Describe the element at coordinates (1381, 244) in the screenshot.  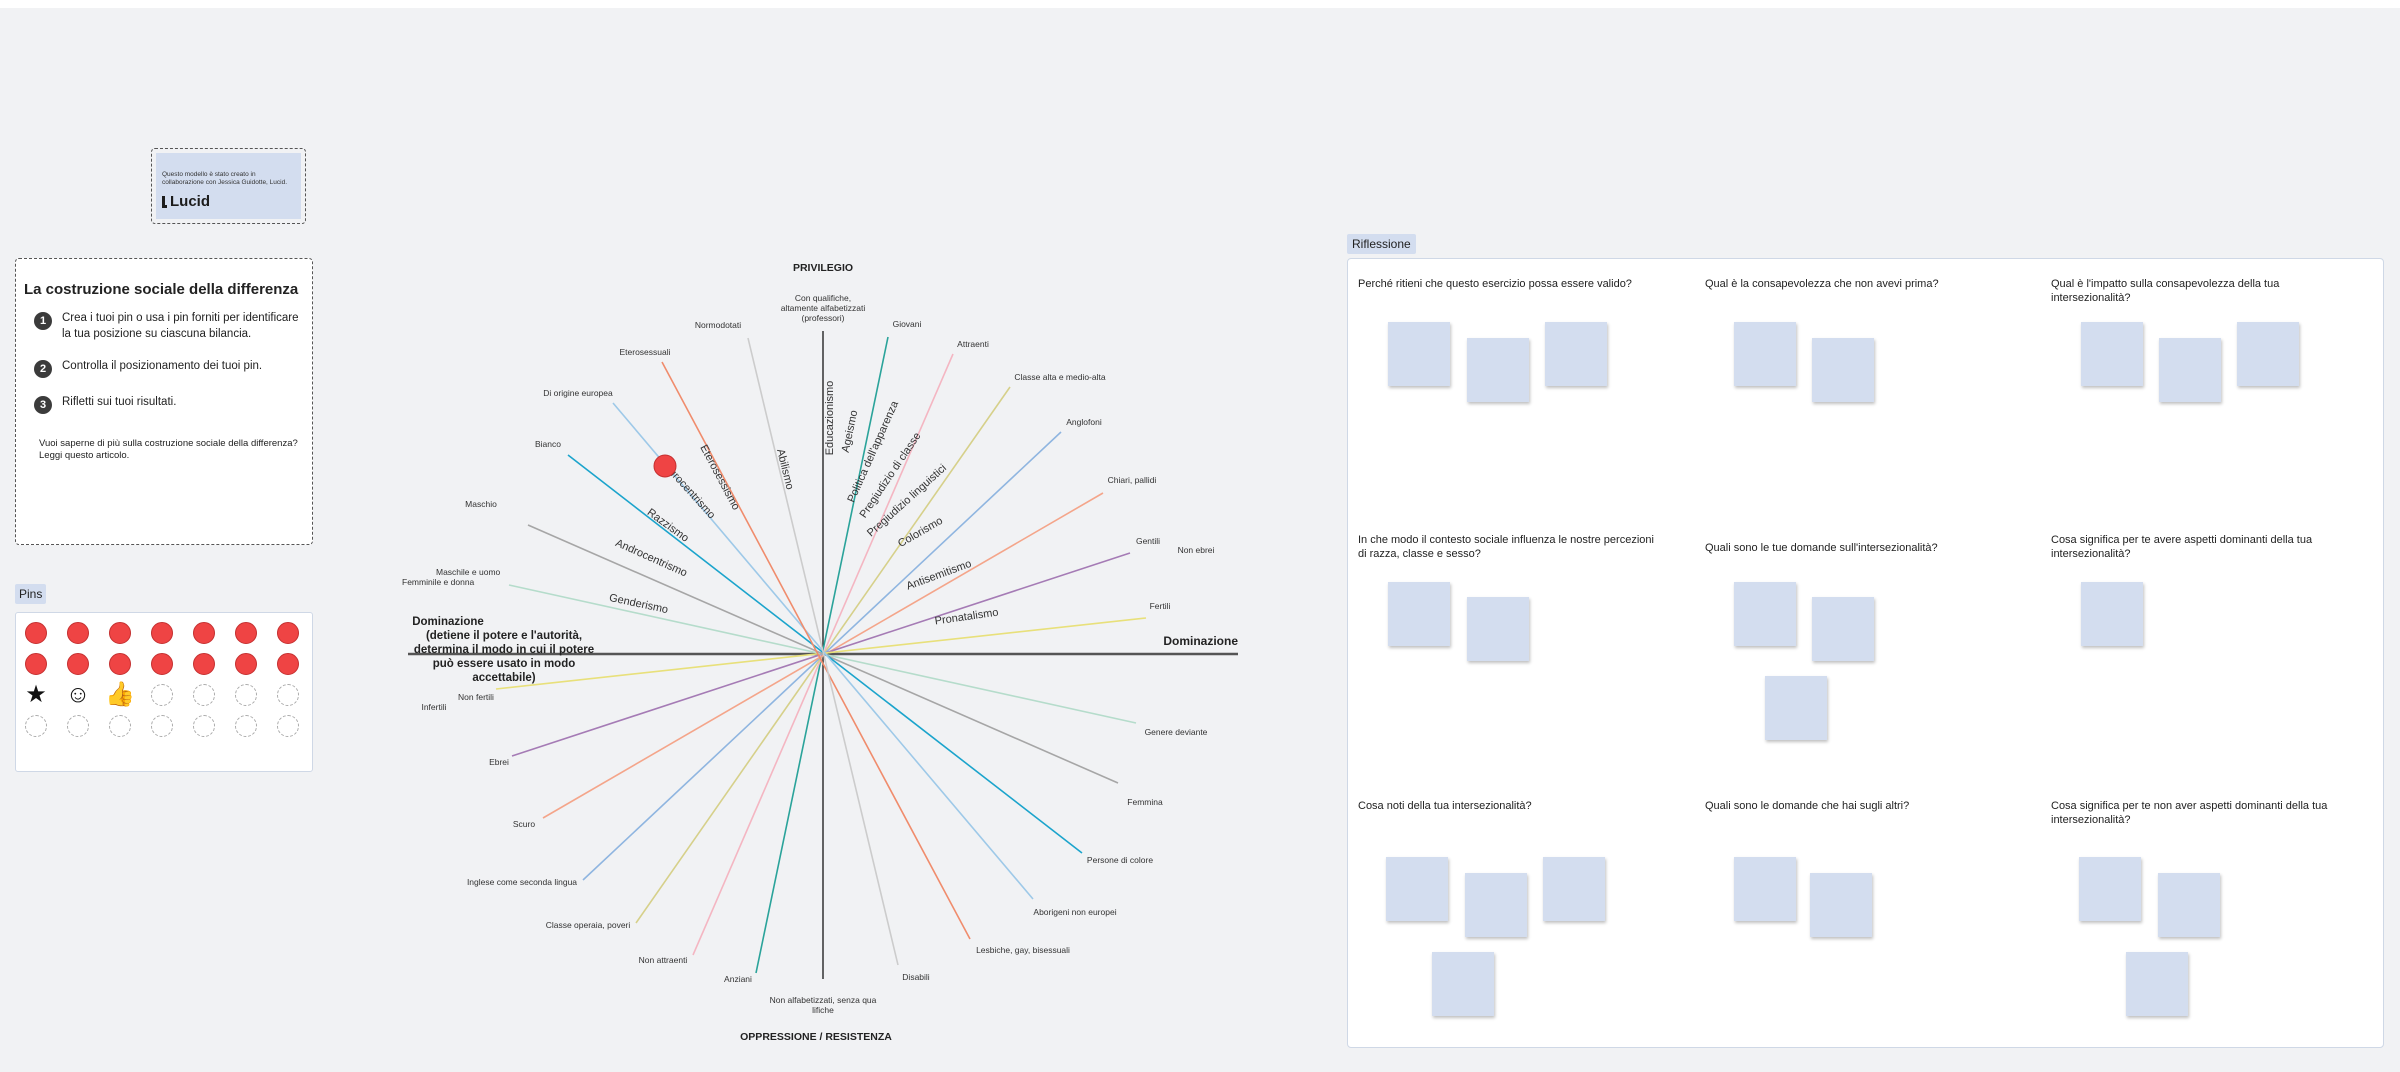
I see `reflection-label: Riflessione` at that location.